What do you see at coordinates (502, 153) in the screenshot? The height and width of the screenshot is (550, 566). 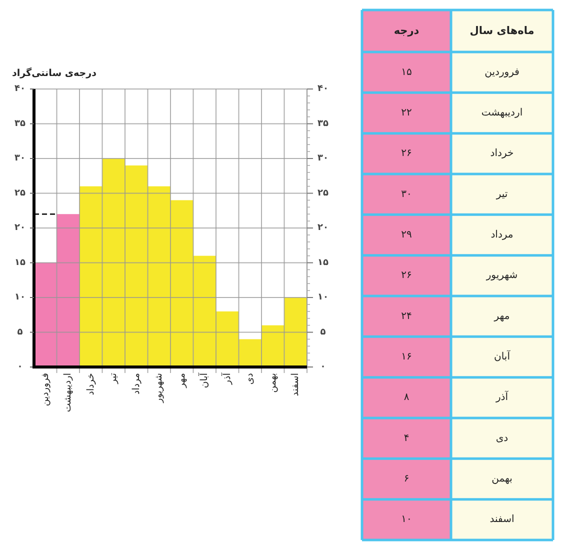 I see `table-cell: خرداد` at bounding box center [502, 153].